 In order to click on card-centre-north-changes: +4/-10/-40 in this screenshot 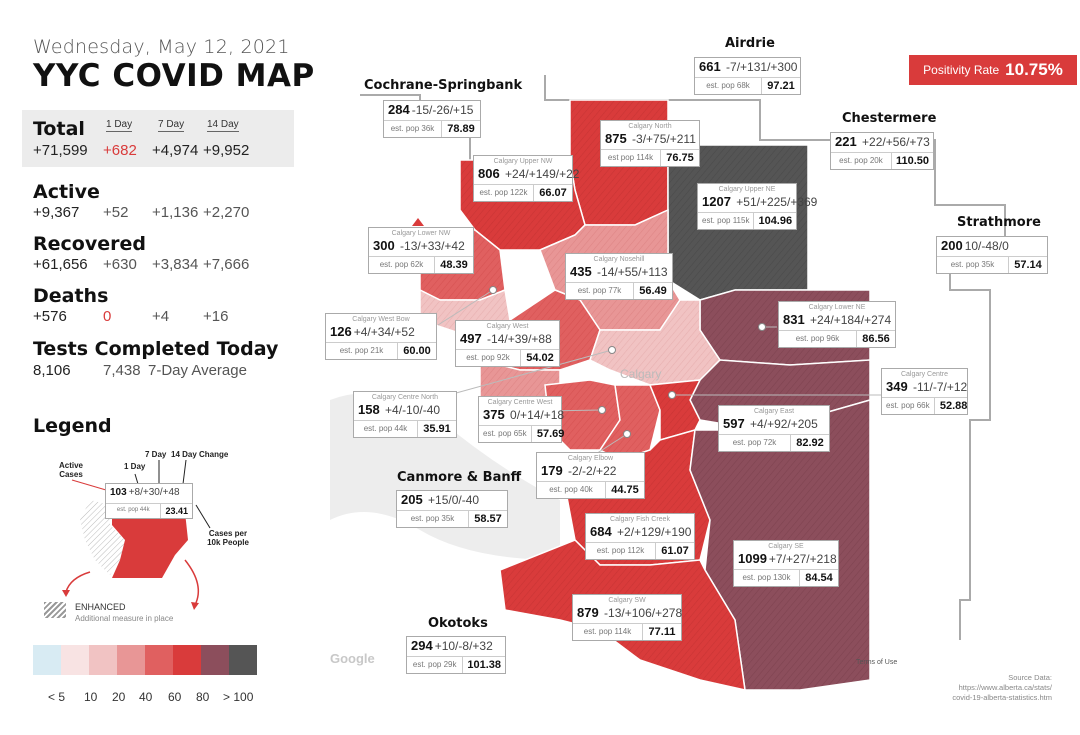, I will do `click(413, 410)`.